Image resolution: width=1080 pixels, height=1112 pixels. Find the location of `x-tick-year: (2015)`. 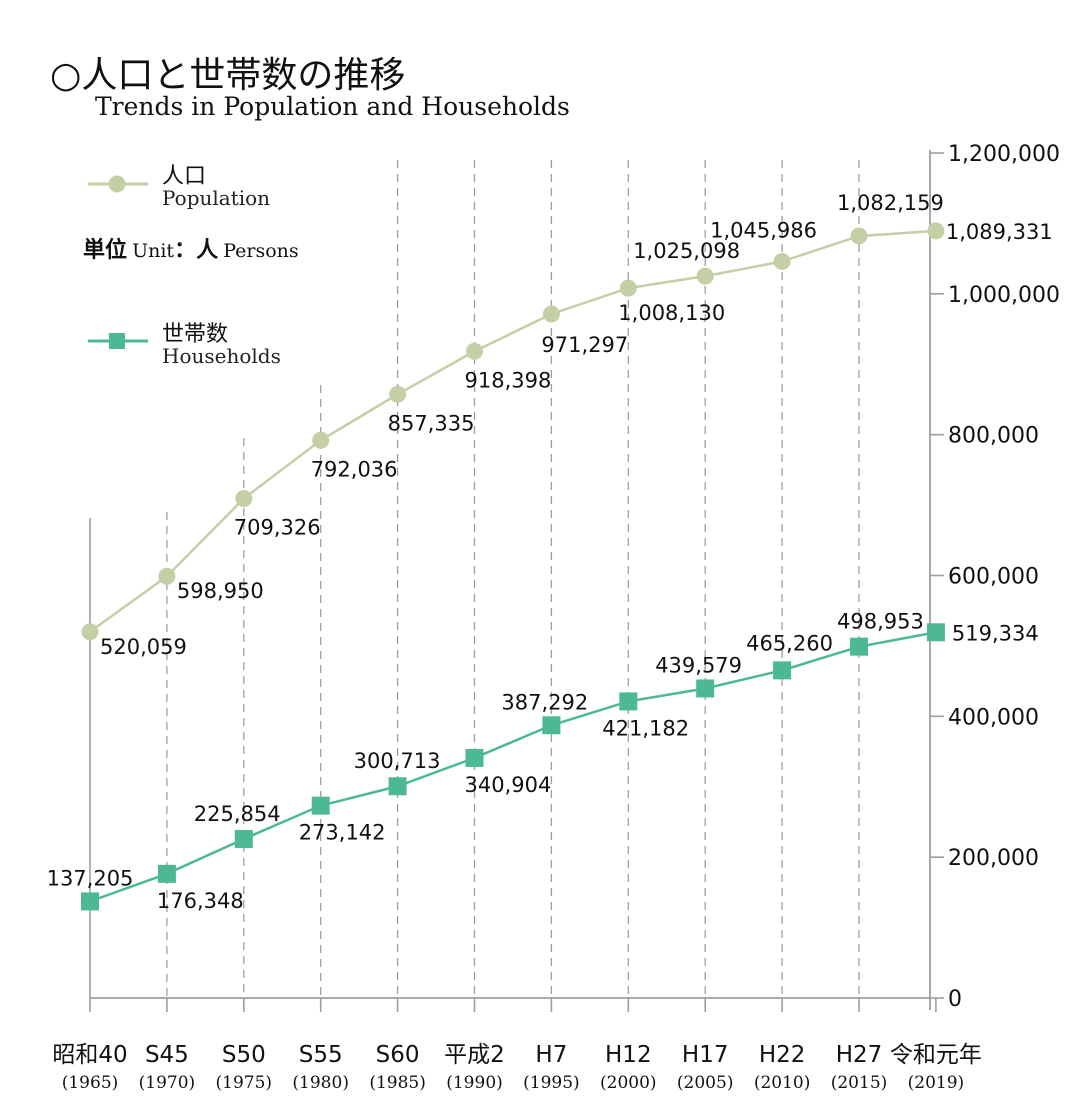

x-tick-year: (2015) is located at coordinates (859, 1083).